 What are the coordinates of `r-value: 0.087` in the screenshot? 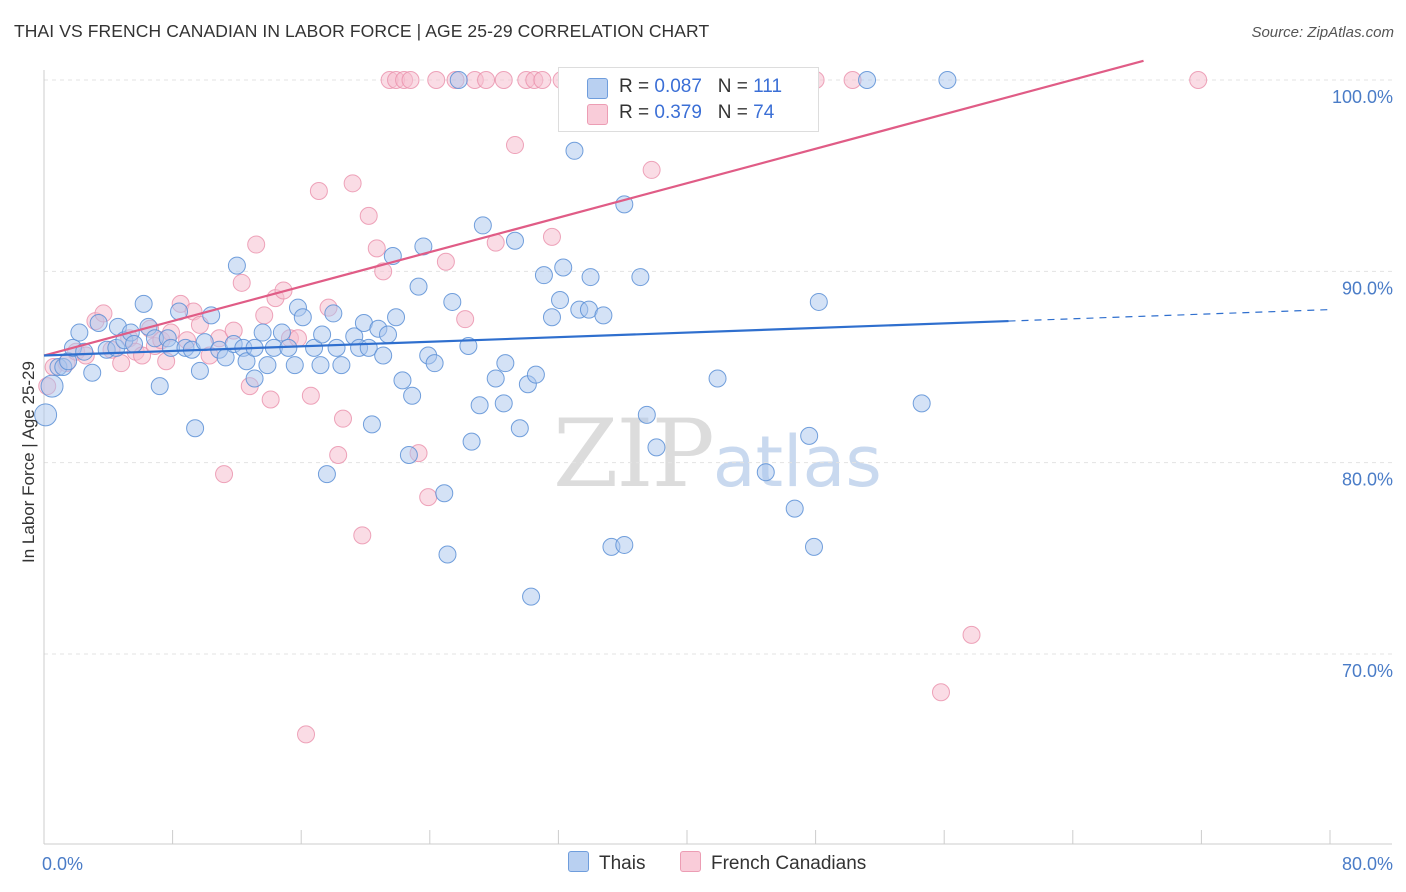 It's located at (678, 86).